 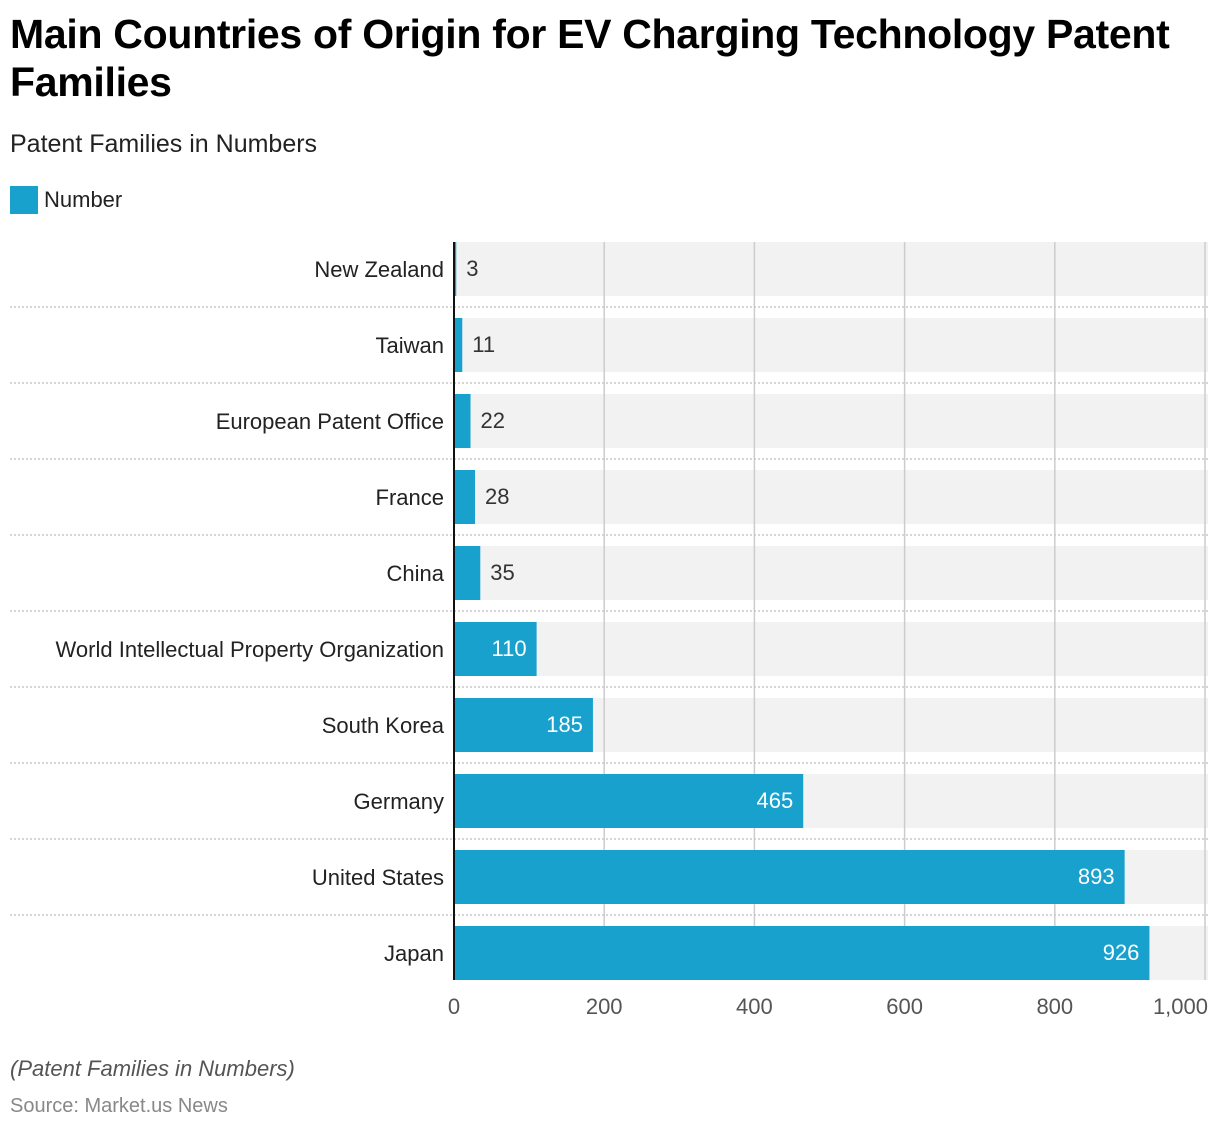 What do you see at coordinates (383, 725) in the screenshot?
I see `category-label: South Korea` at bounding box center [383, 725].